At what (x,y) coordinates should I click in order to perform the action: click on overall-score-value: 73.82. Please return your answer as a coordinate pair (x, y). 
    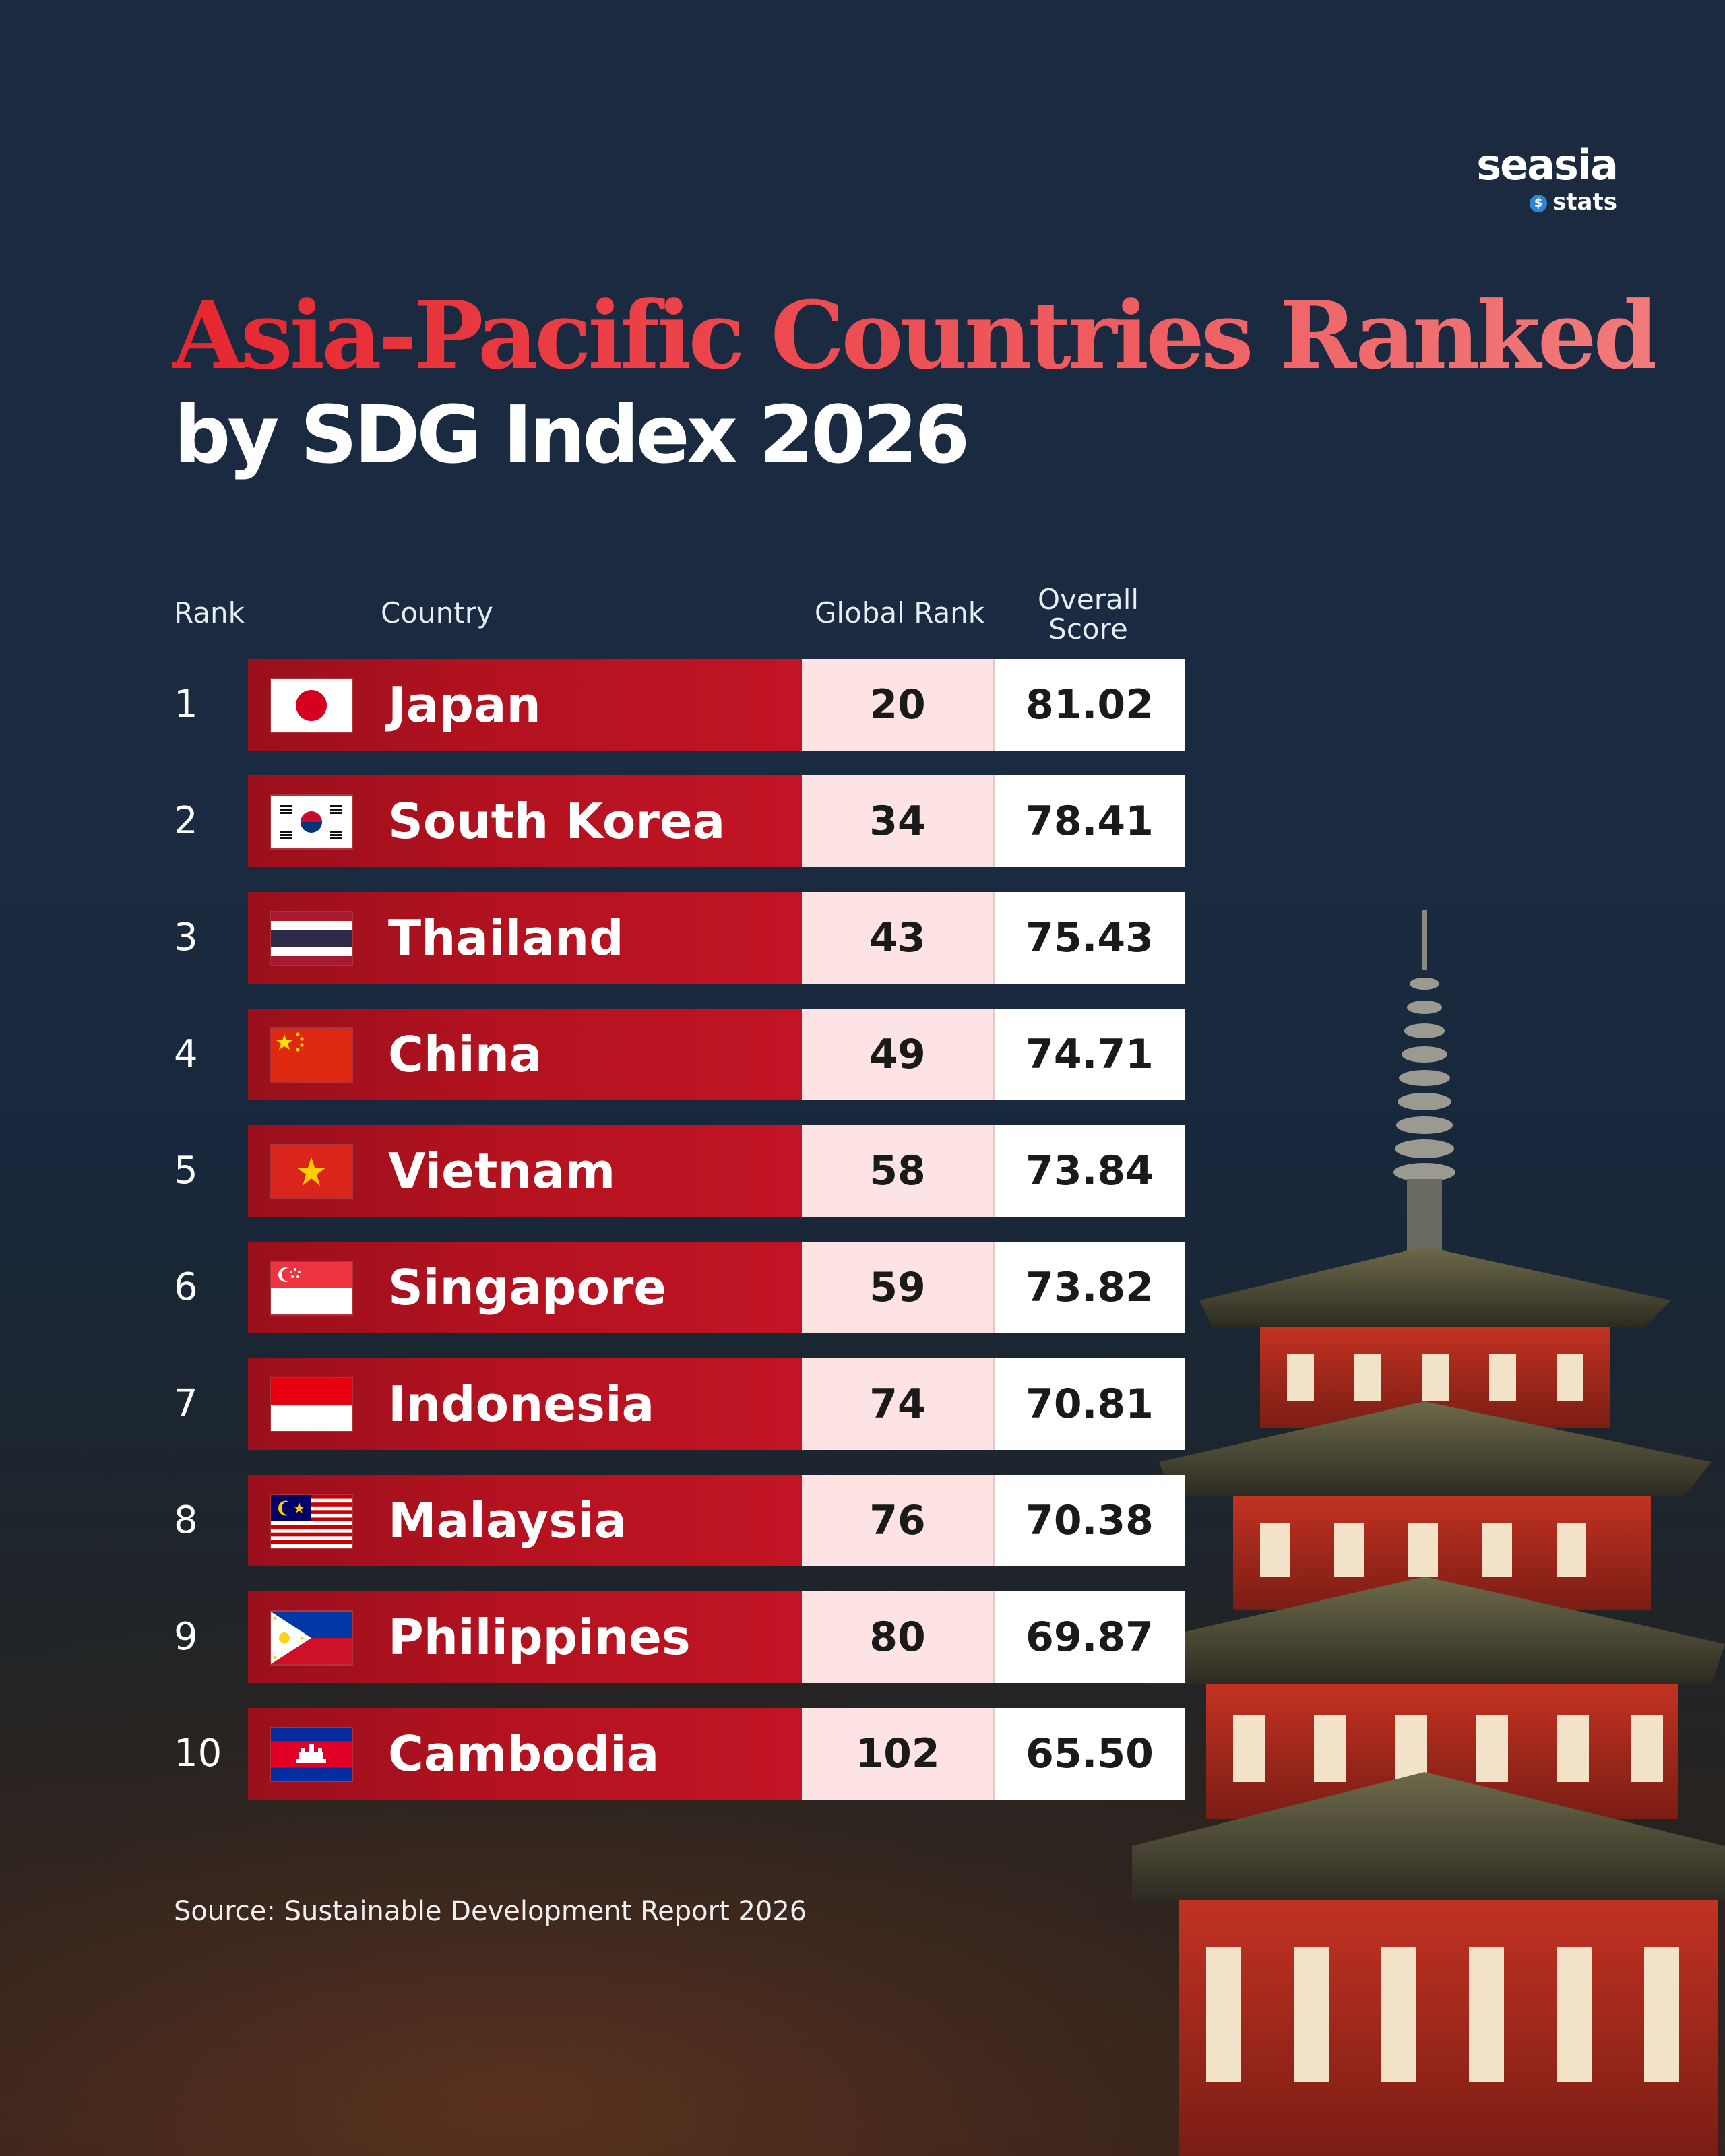
    Looking at the image, I should click on (1089, 1287).